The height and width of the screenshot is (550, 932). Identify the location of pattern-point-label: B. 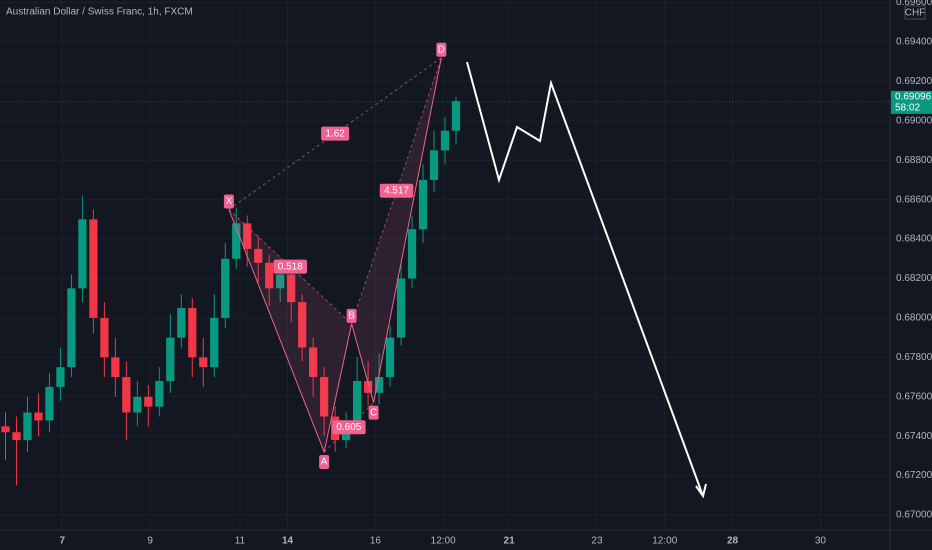
(351, 315).